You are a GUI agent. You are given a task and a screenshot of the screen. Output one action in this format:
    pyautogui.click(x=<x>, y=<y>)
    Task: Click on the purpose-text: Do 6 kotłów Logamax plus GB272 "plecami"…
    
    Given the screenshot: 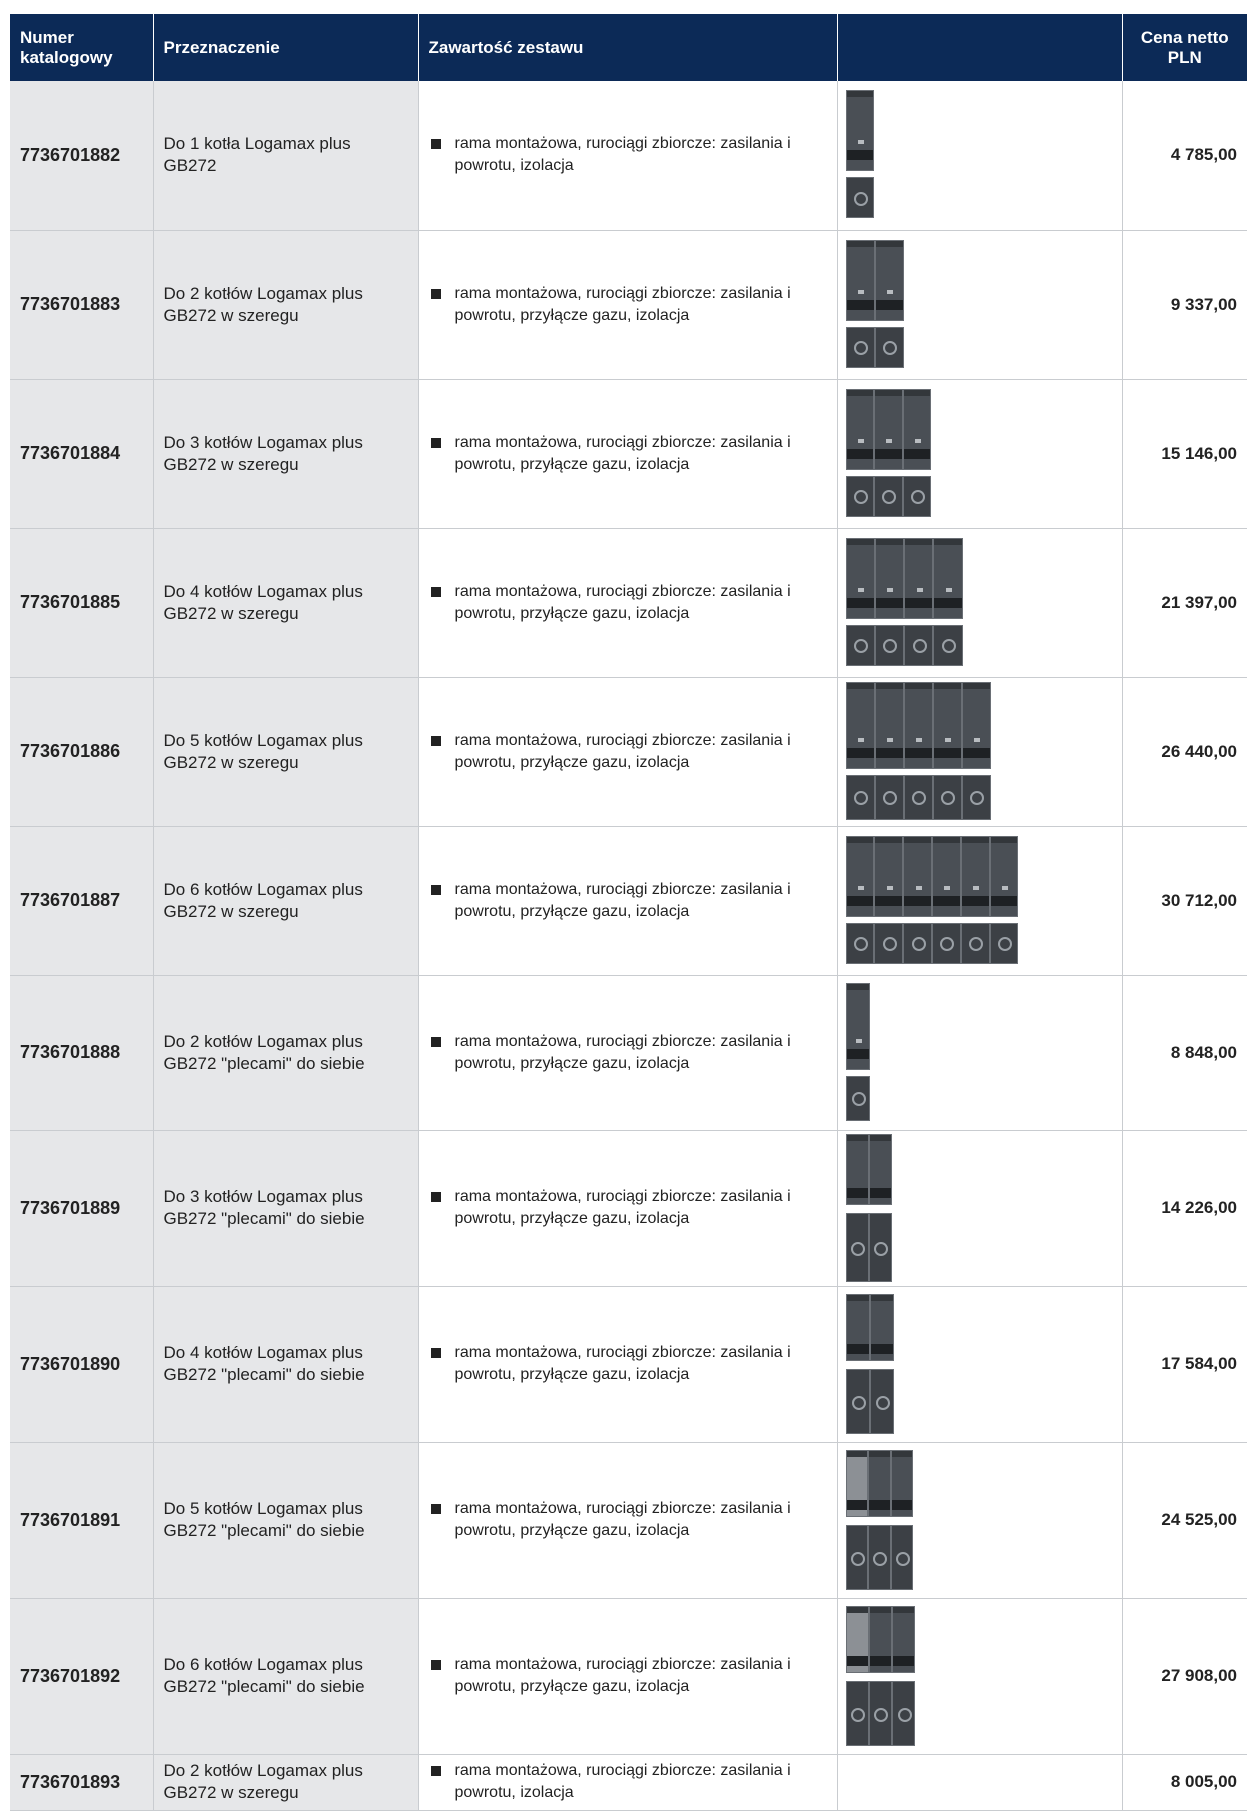 What is the action you would take?
    pyautogui.click(x=286, y=1676)
    